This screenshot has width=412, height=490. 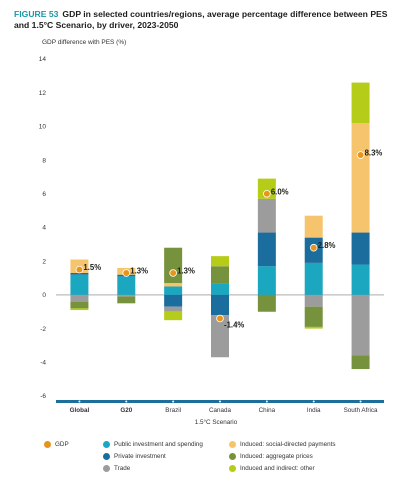 I want to click on legend-label-gdp: GDP, so click(x=62, y=444).